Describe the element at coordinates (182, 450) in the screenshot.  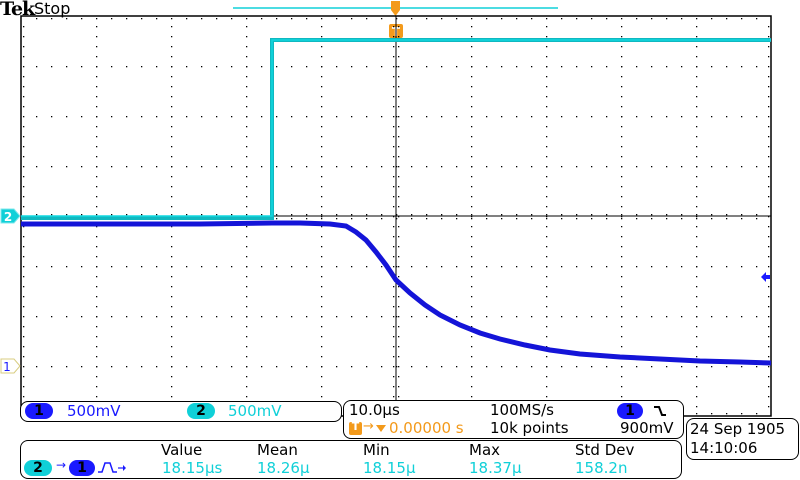
I see `measure-header-value: Value` at that location.